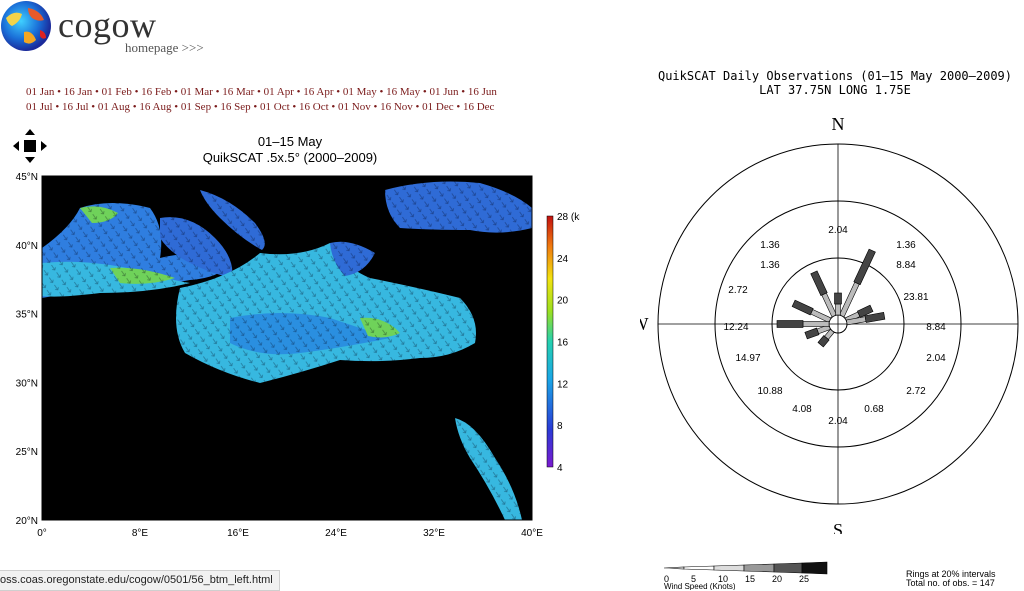 This screenshot has width=1024, height=591. What do you see at coordinates (560, 468) in the screenshot?
I see `colorbar-label: 4` at bounding box center [560, 468].